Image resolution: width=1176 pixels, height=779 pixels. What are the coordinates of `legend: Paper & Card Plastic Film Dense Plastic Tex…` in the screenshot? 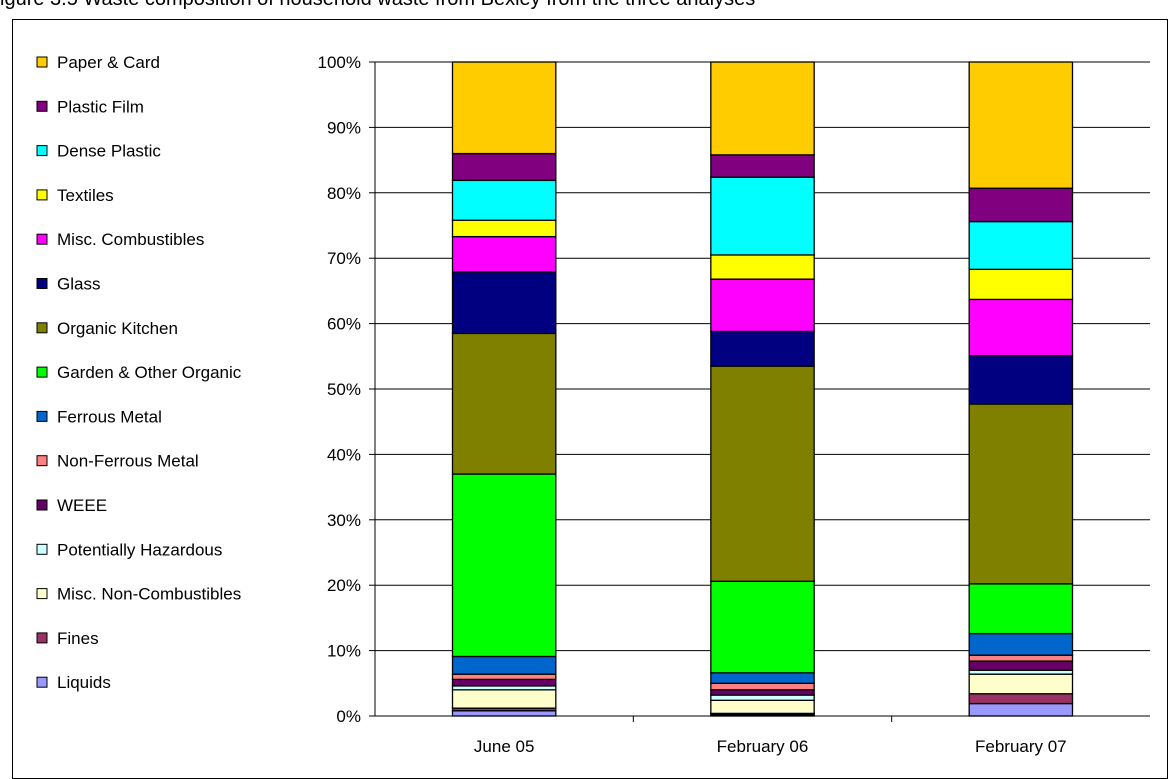 It's located at (139, 372).